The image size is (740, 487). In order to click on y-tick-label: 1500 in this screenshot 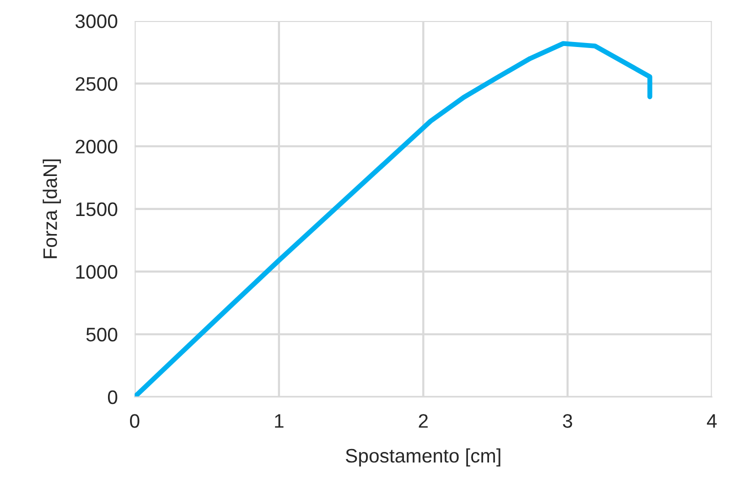, I will do `click(97, 209)`.